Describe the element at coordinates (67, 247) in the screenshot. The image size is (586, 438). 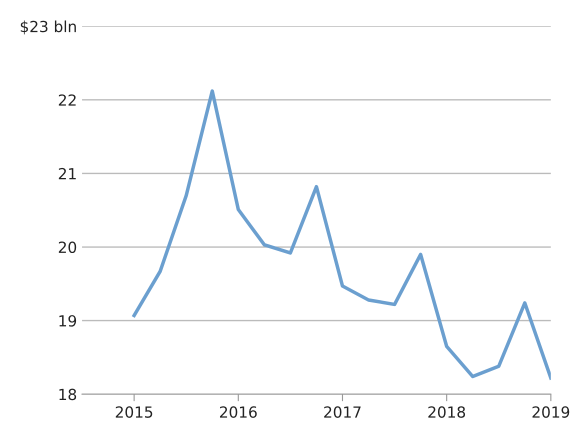
I see `y-tick-label: 20` at that location.